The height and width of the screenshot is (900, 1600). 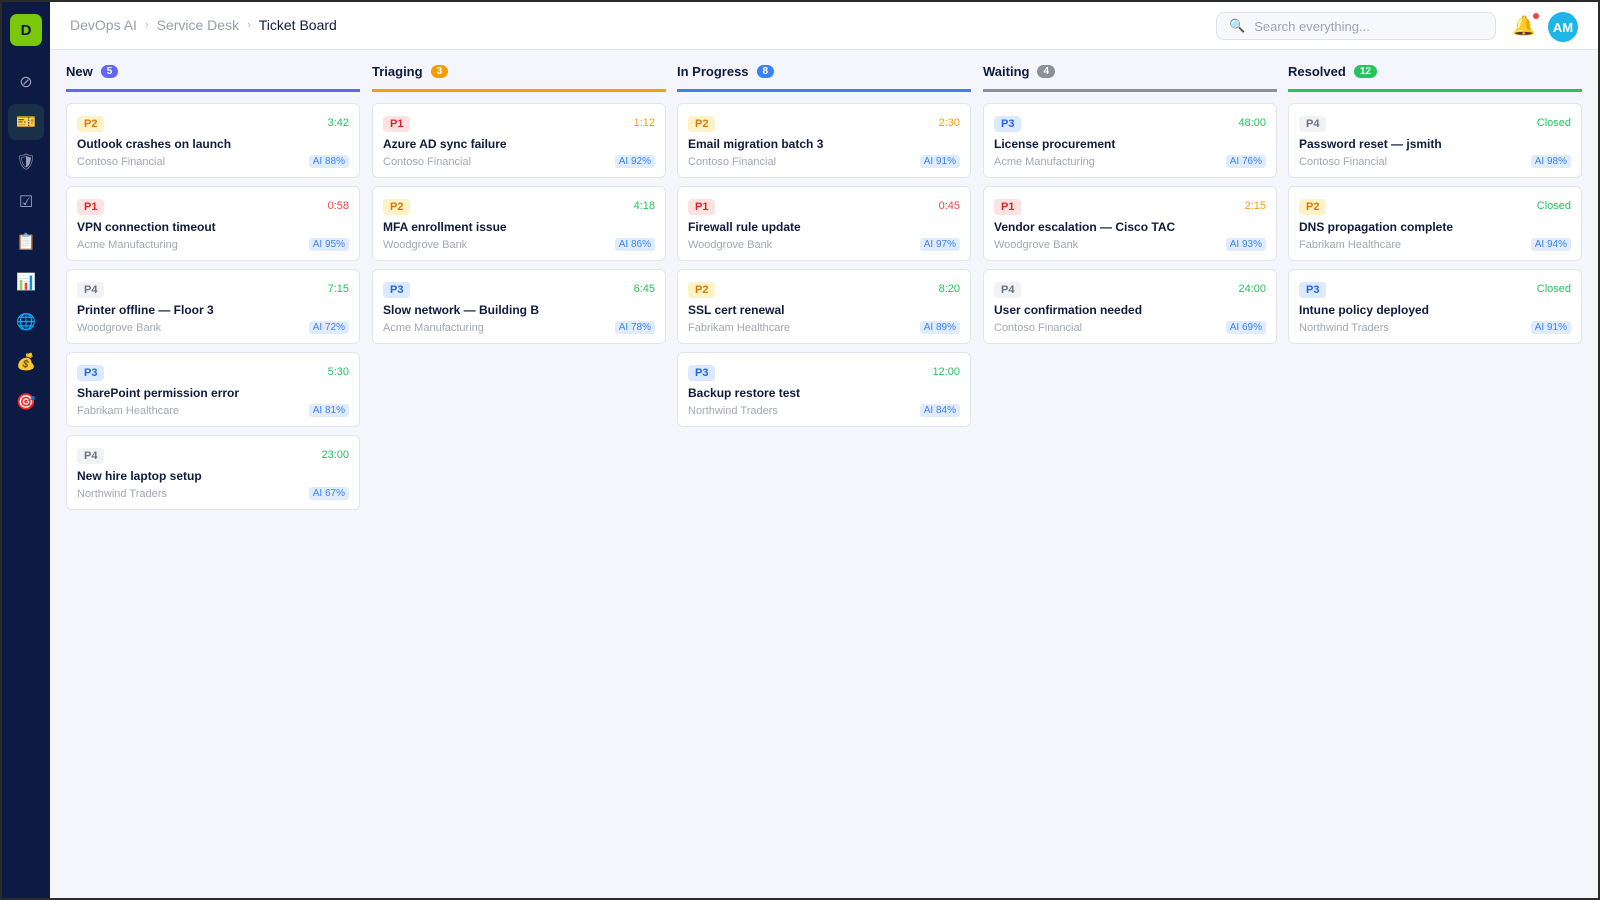 What do you see at coordinates (1563, 27) in the screenshot?
I see `user-avatar: AM` at bounding box center [1563, 27].